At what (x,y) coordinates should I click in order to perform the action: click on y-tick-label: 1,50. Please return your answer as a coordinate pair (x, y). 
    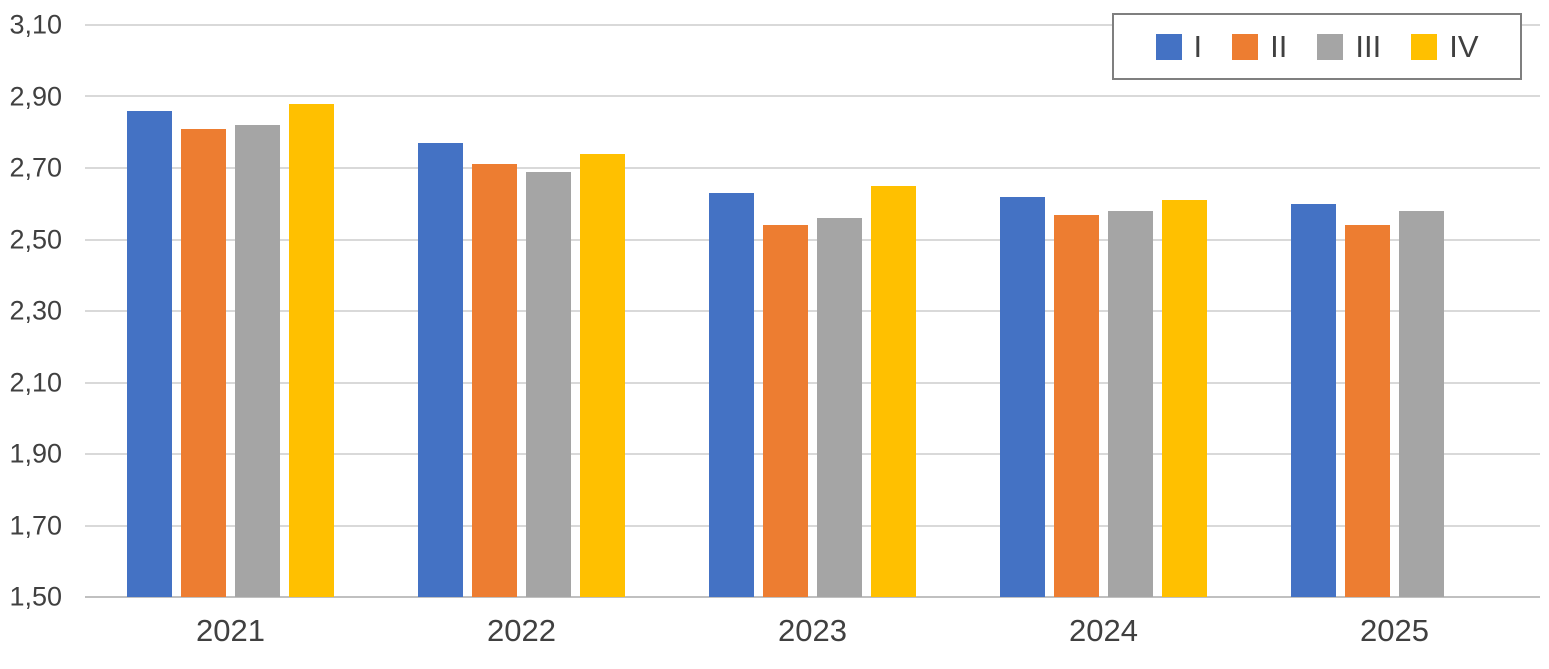
    Looking at the image, I should click on (35, 596).